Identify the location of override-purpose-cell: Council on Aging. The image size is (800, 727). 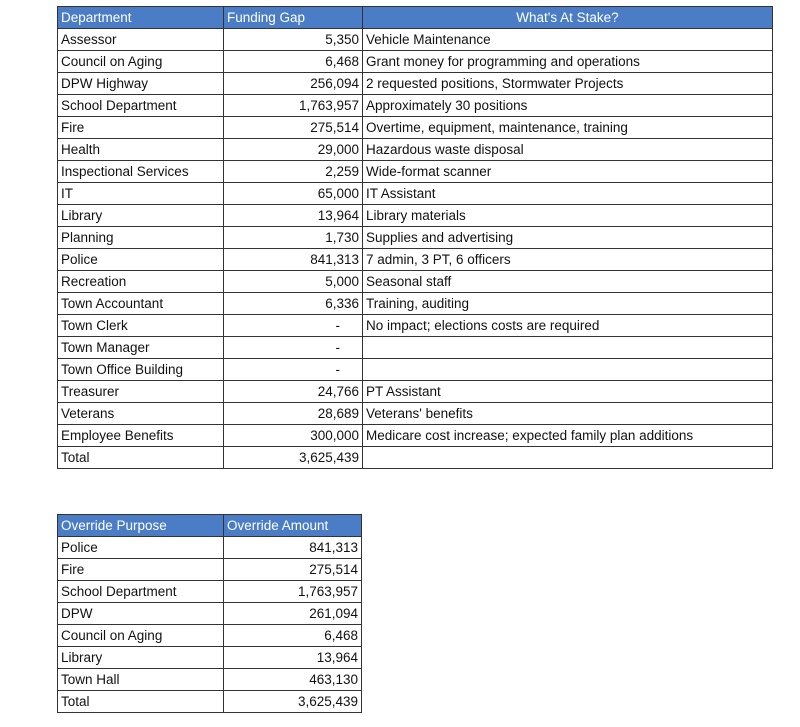
(140, 635).